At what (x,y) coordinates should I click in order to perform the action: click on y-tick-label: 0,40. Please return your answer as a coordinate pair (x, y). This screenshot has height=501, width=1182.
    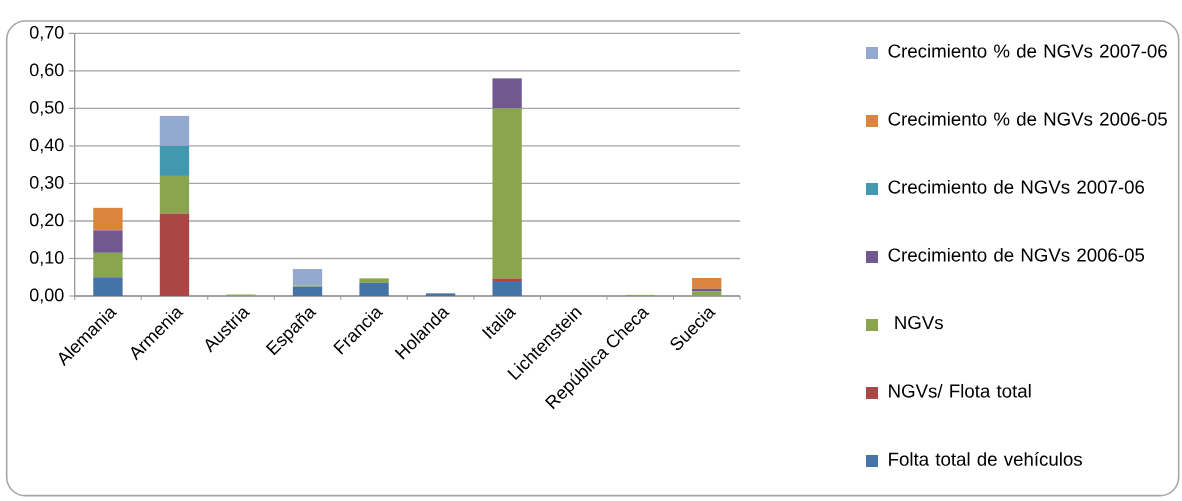
    Looking at the image, I should click on (46, 146).